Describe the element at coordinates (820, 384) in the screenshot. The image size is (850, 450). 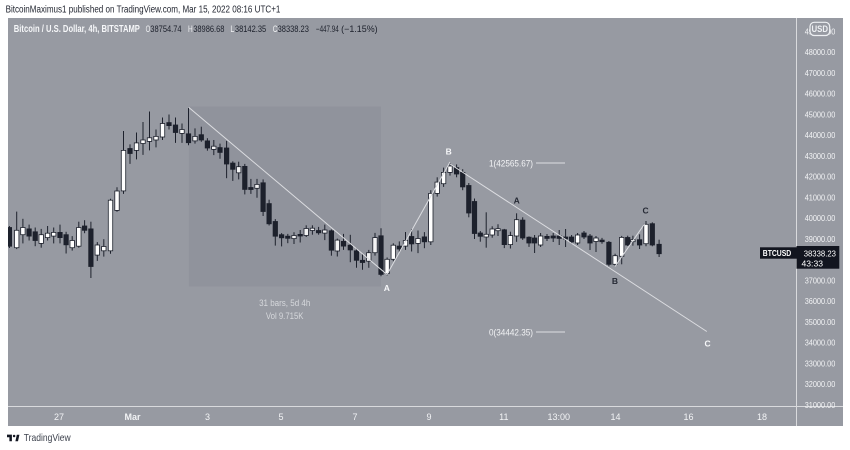
I see `svg-text: 32000.00` at that location.